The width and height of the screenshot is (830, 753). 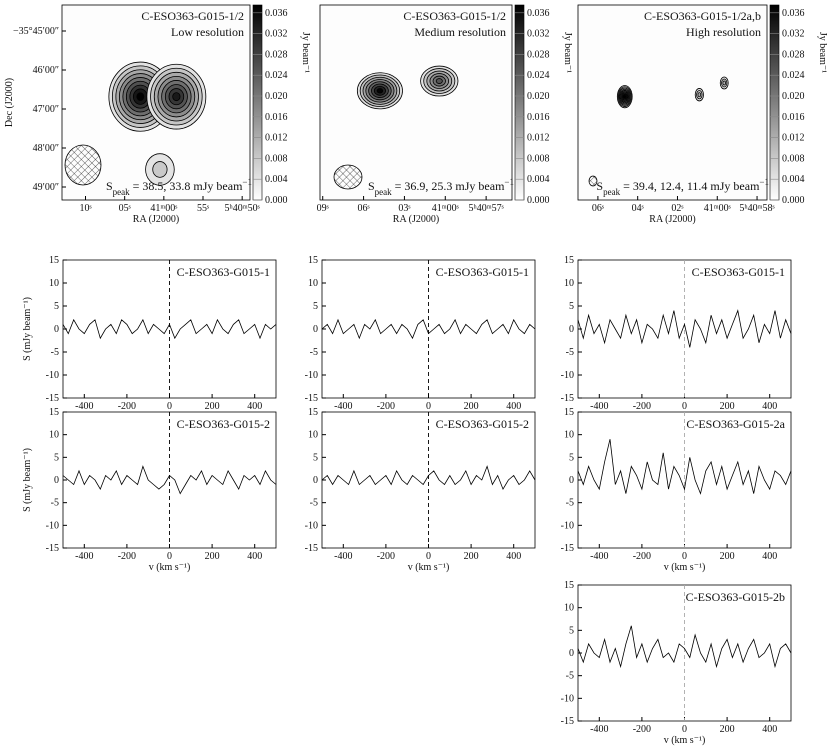 What do you see at coordinates (276, 75) in the screenshot?
I see `colorbar-tick-label: 0.024` at bounding box center [276, 75].